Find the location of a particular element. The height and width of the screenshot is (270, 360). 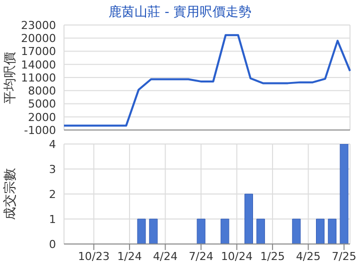

y-tick-label: 20000 is located at coordinates (38, 39).